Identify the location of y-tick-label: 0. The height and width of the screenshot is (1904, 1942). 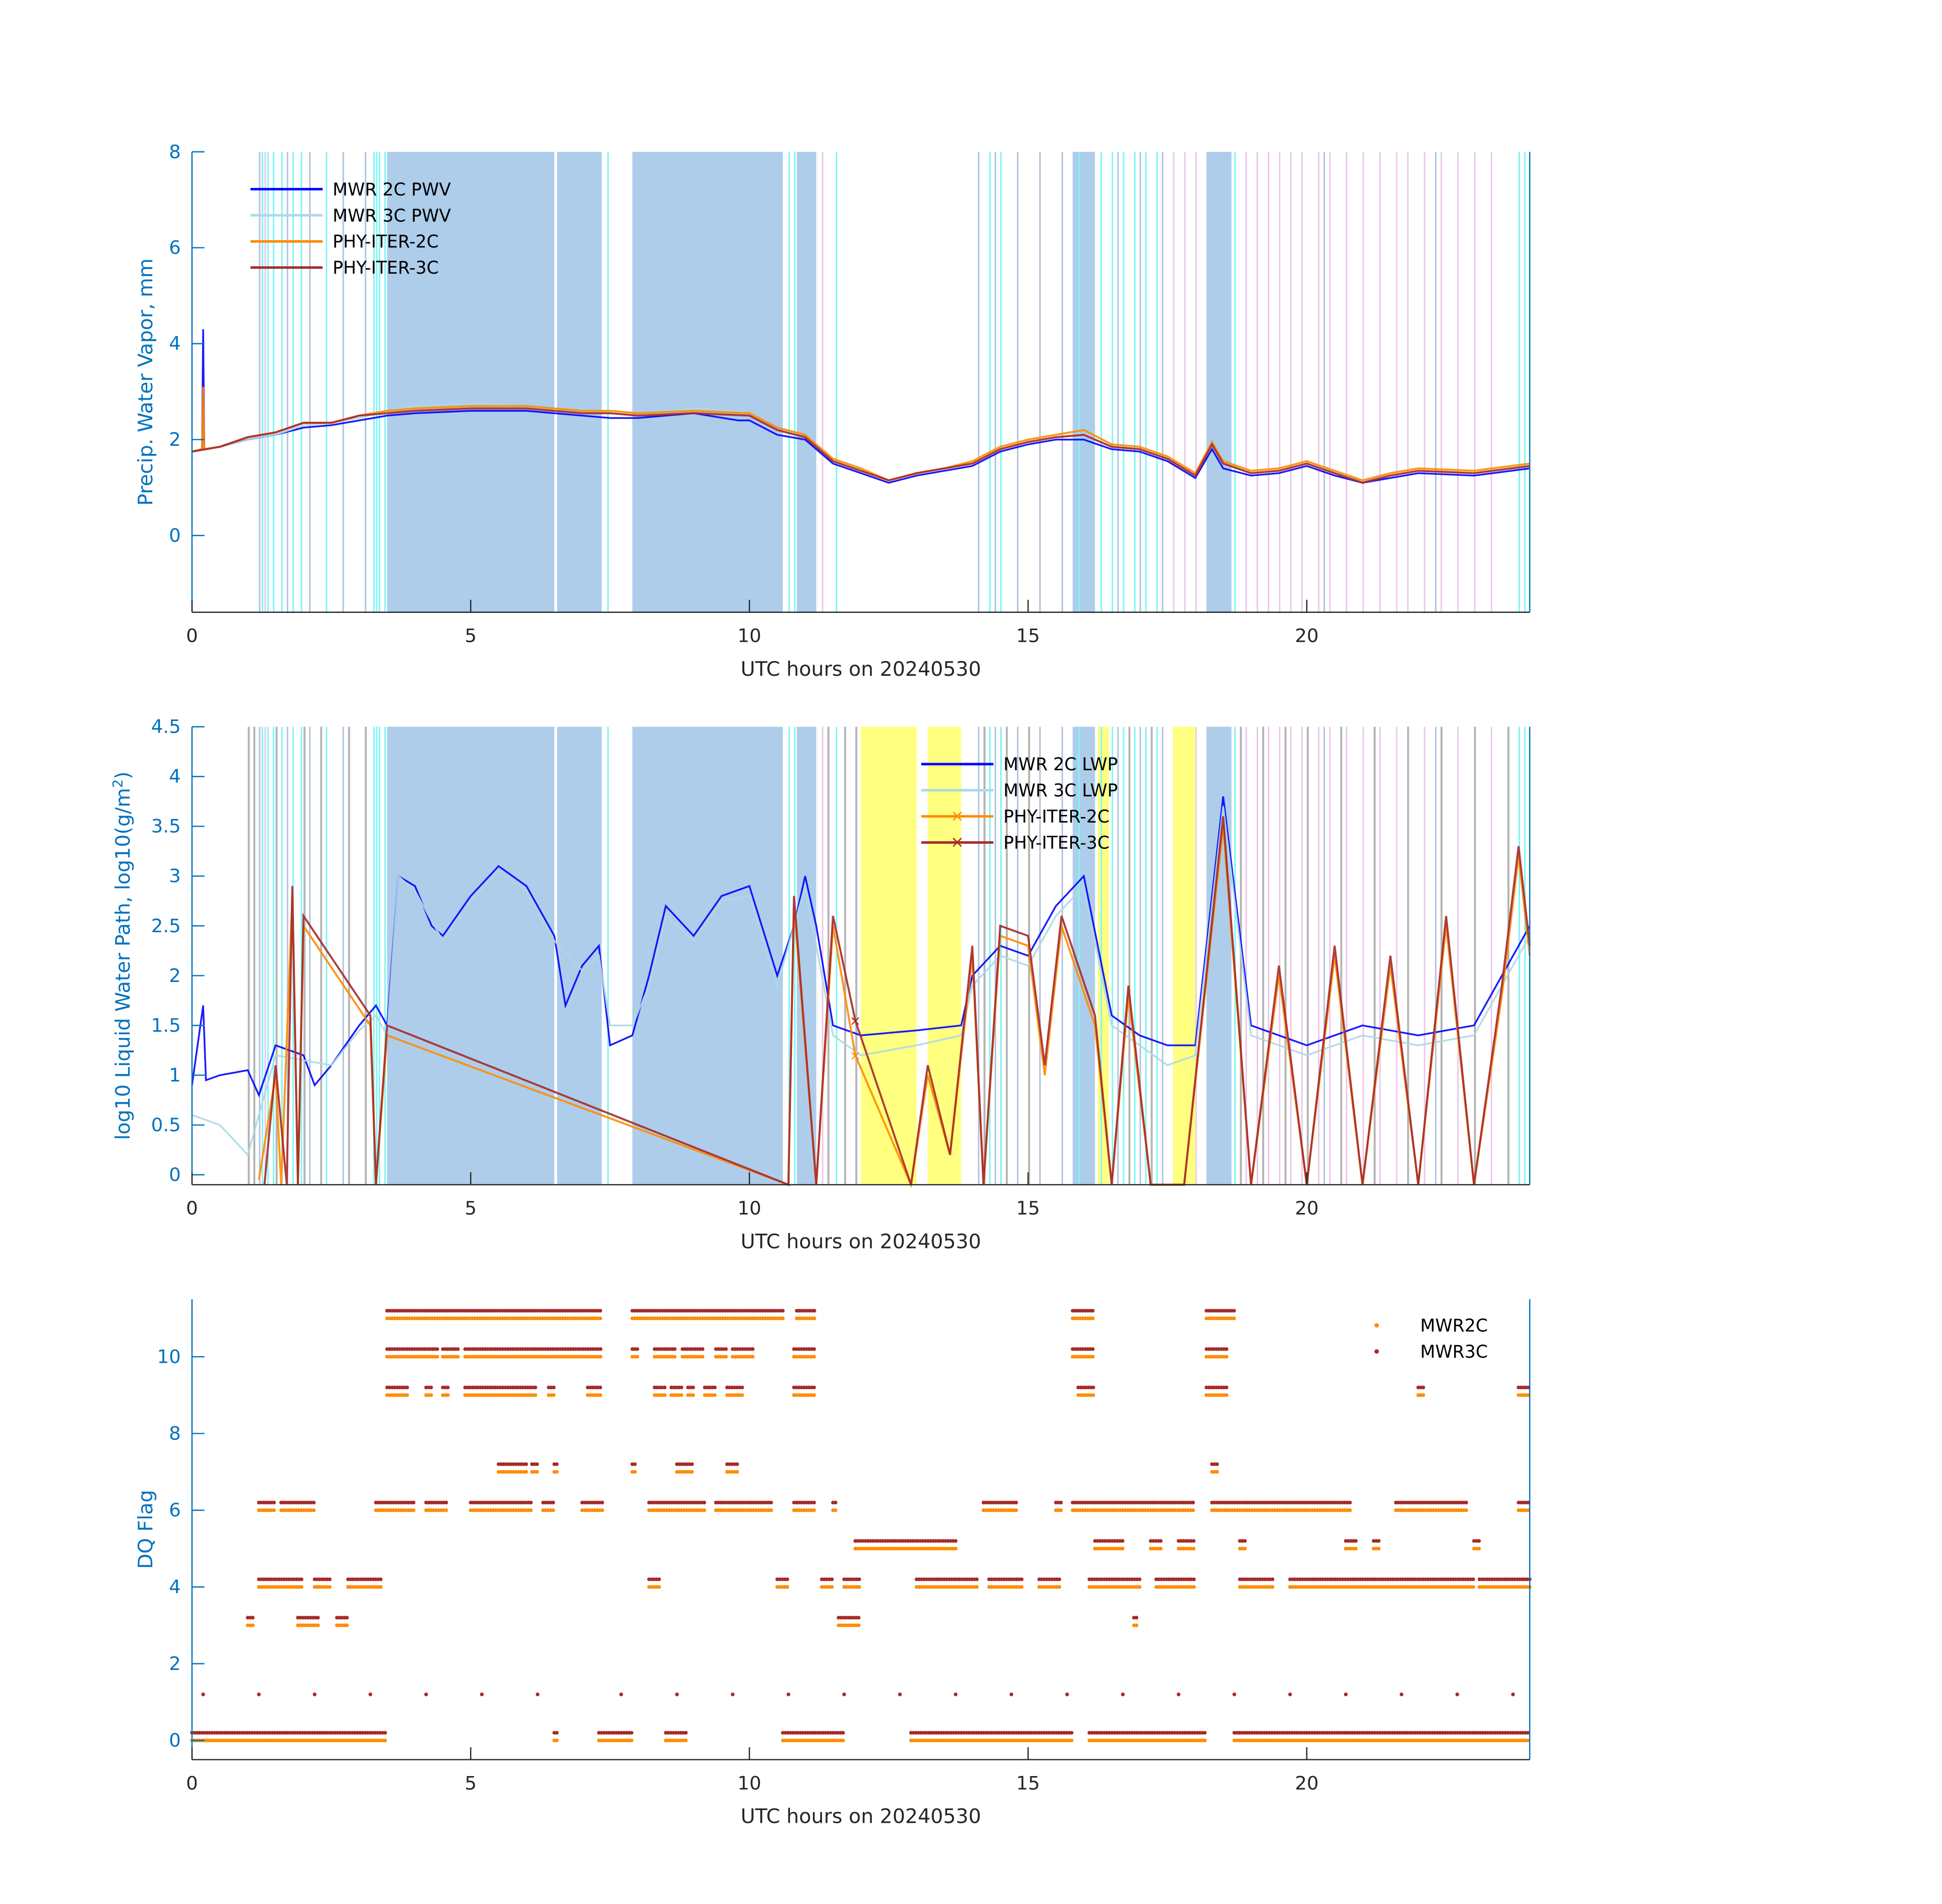
(175, 1175).